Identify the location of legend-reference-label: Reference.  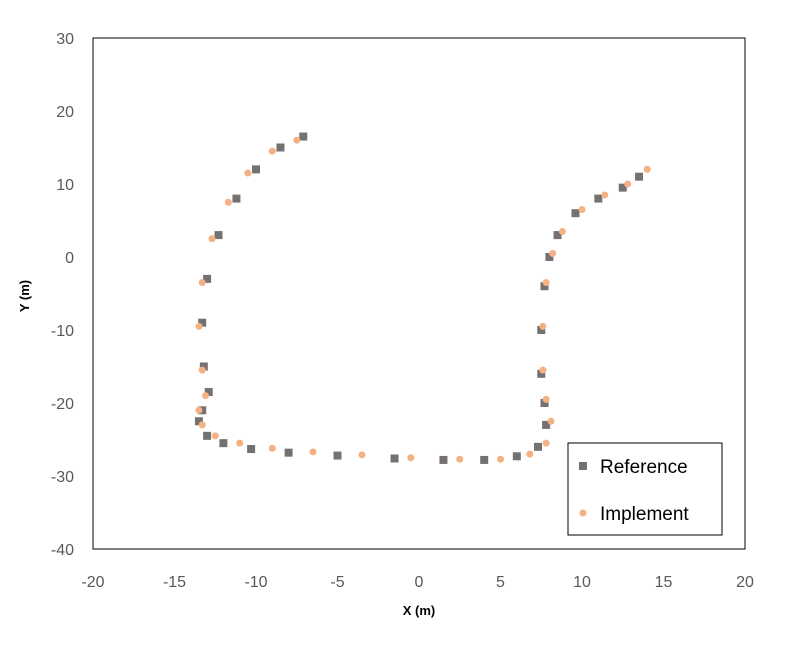
(644, 467).